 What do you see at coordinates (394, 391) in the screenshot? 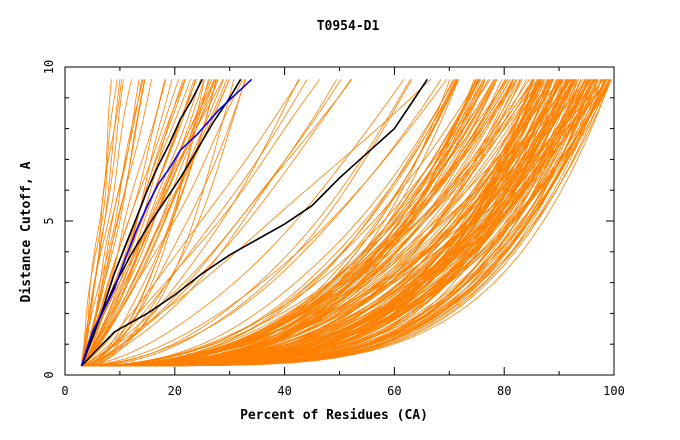
I see `x-tick-label: 60` at bounding box center [394, 391].